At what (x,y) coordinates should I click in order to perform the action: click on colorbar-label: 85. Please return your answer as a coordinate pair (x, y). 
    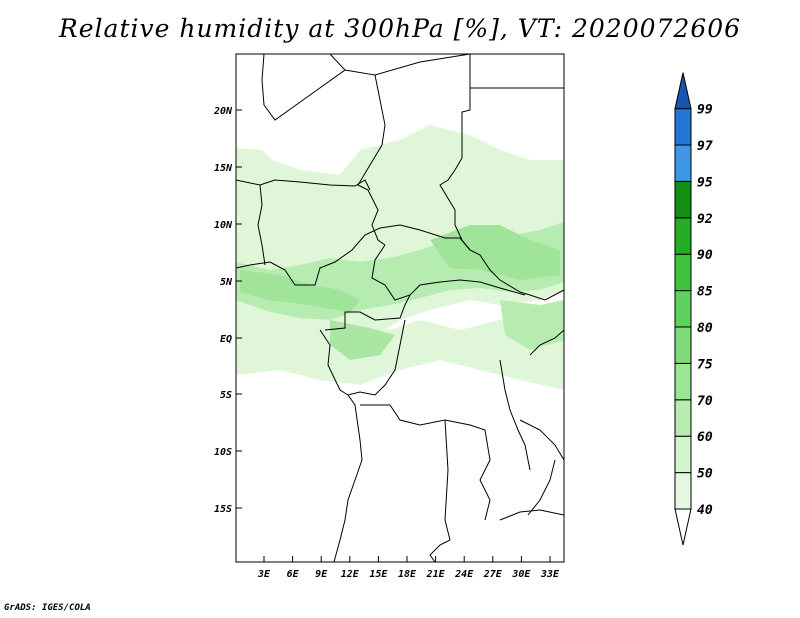
    Looking at the image, I should click on (705, 292).